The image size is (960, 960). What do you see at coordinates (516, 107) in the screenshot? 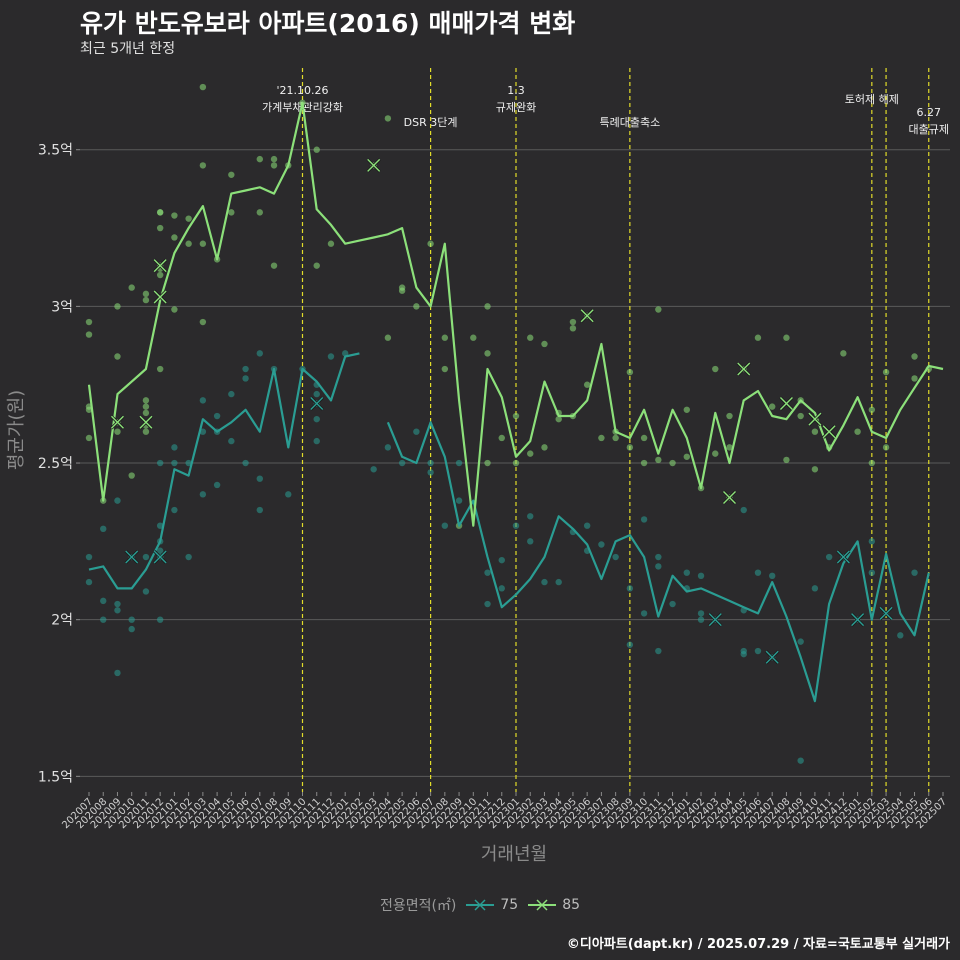
I see `event-label-202301-1: 규제완화` at bounding box center [516, 107].